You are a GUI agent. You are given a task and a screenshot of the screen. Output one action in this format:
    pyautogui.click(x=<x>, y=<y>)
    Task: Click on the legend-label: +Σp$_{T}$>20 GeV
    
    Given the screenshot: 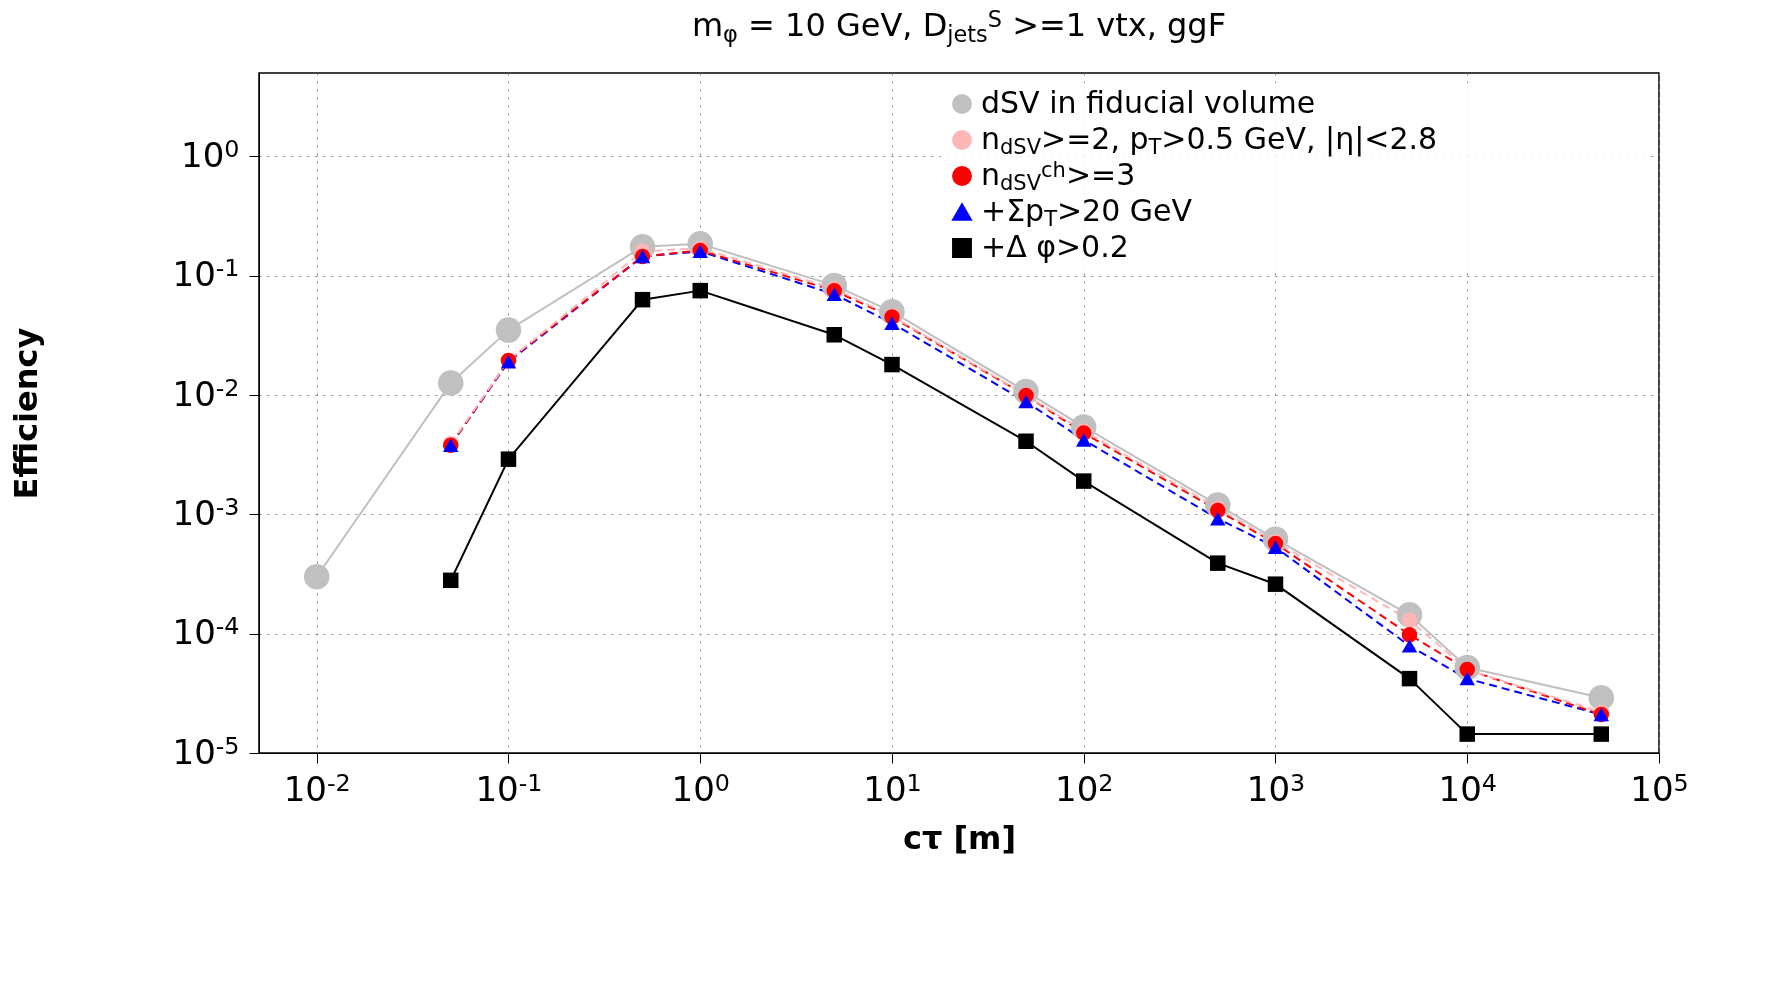 What is the action you would take?
    pyautogui.click(x=1087, y=212)
    